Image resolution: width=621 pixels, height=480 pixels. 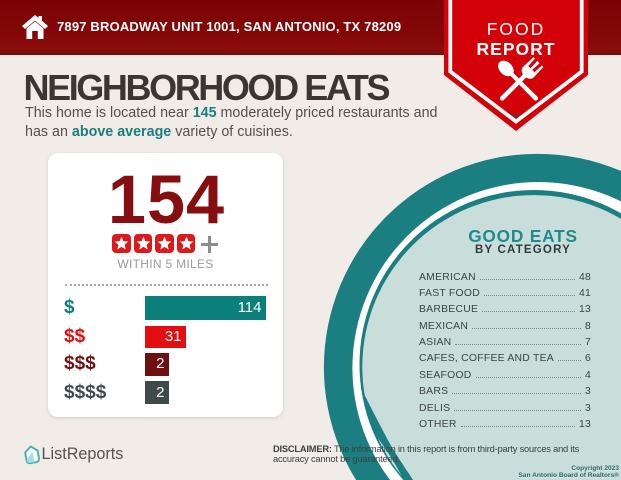 What do you see at coordinates (516, 29) in the screenshot?
I see `svg-text: FOOD` at bounding box center [516, 29].